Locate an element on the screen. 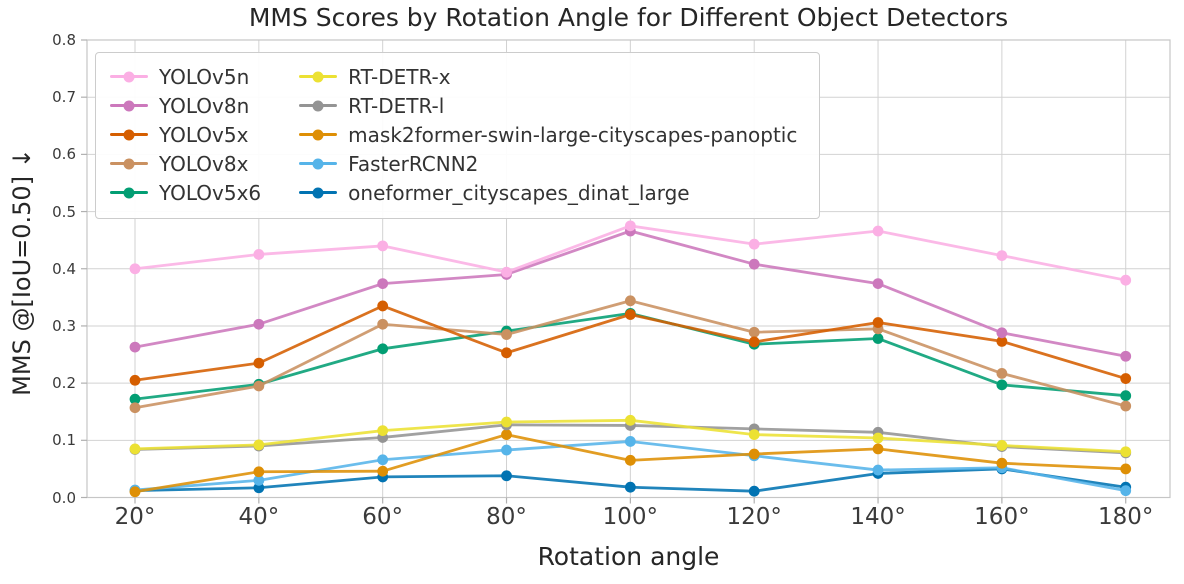  x-axis-label: Rotation angle is located at coordinates (628, 556).